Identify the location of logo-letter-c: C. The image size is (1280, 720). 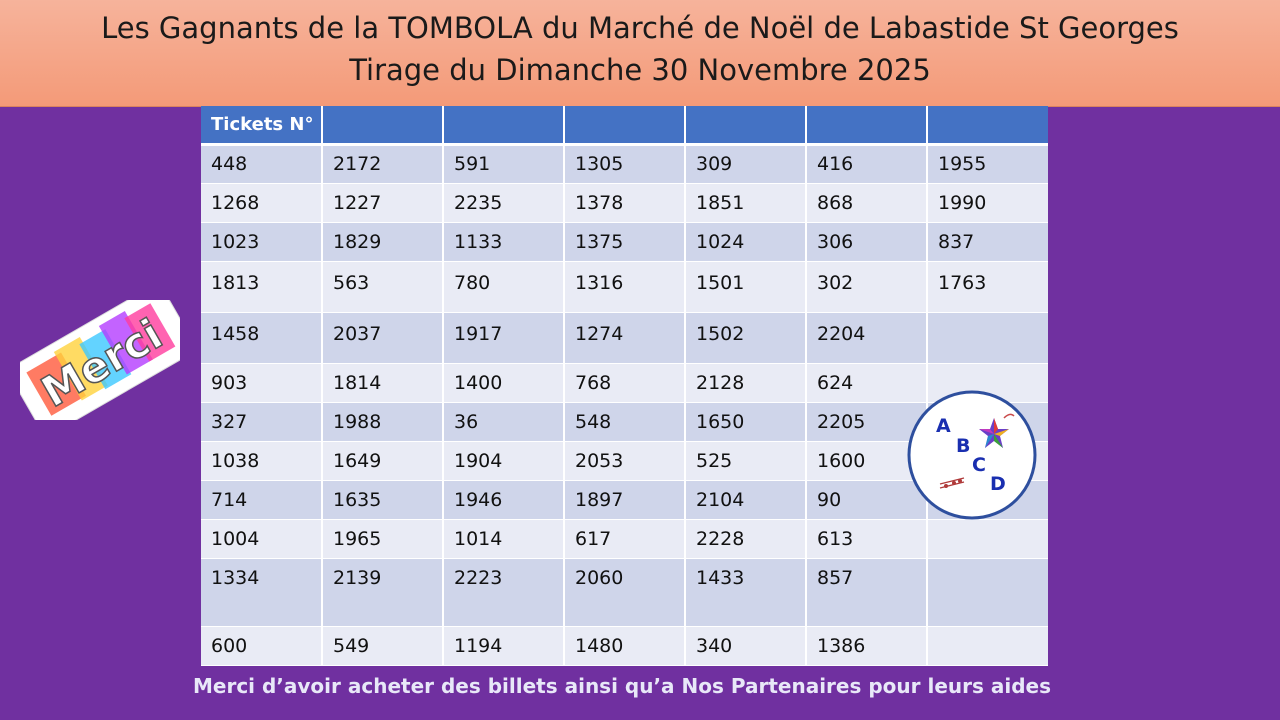
(979, 465).